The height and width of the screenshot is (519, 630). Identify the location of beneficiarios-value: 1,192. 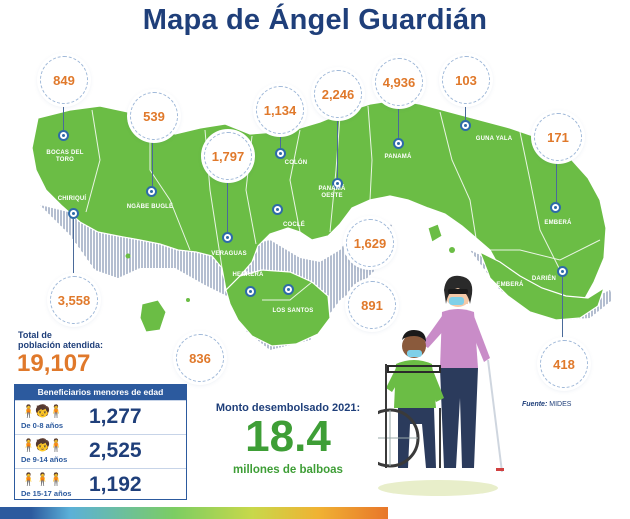
(115, 484).